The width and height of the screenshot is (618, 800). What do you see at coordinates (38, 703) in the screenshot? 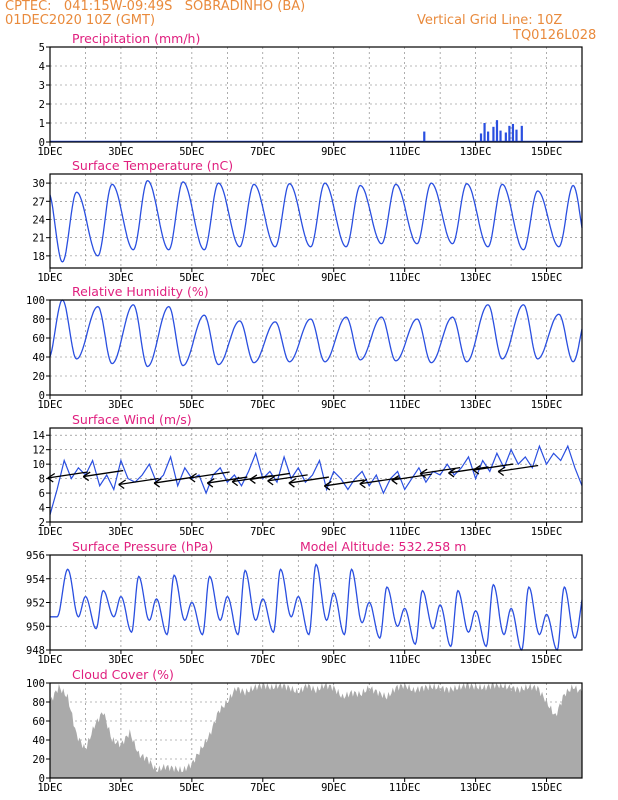
I see `cloud-cover-ytick-label: 80` at bounding box center [38, 703].